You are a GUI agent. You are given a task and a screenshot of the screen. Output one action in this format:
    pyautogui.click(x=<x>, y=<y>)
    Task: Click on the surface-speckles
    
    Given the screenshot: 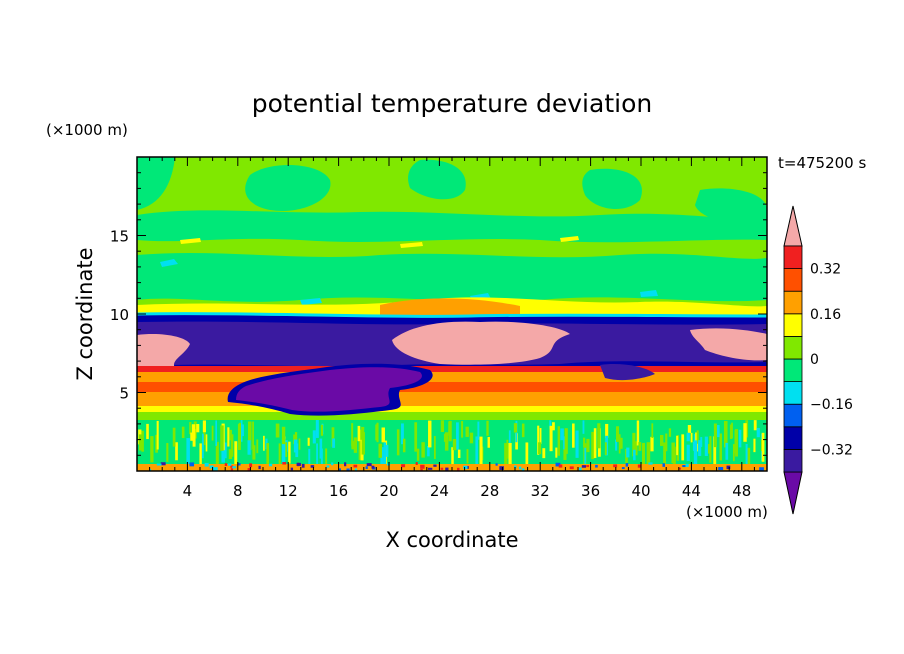 What is the action you would take?
    pyautogui.click(x=456, y=466)
    